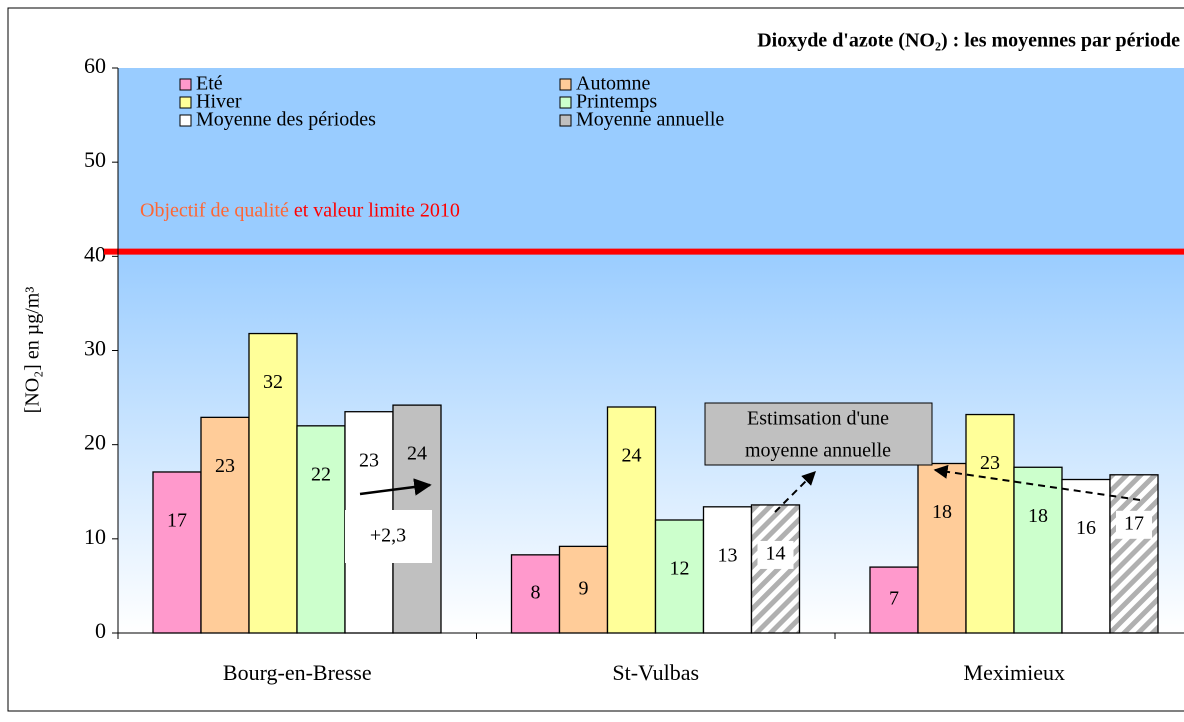 The image size is (1184, 722). Describe the element at coordinates (219, 102) in the screenshot. I see `legend-label: Hiver` at that location.